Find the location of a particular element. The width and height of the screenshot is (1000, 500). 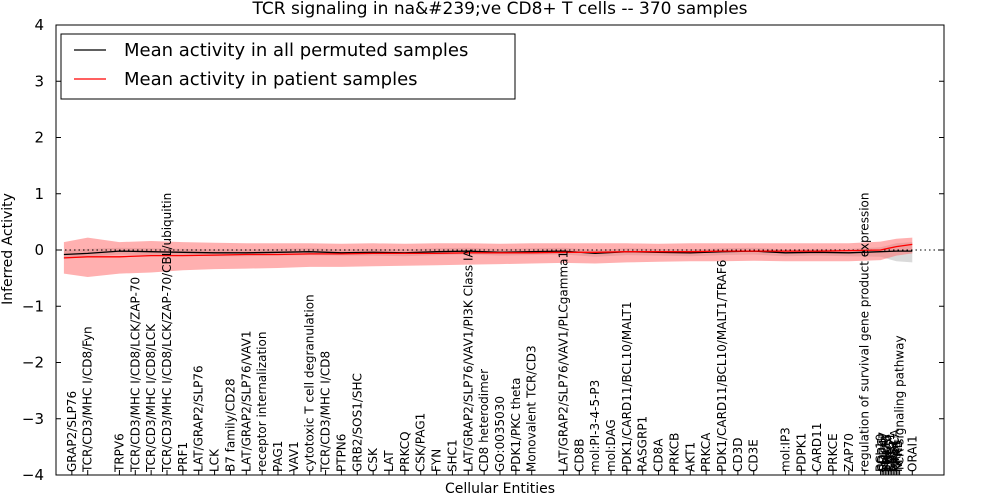

x-tick-label: PDK1/CARD11/BCL10/MALT1 is located at coordinates (627, 387).